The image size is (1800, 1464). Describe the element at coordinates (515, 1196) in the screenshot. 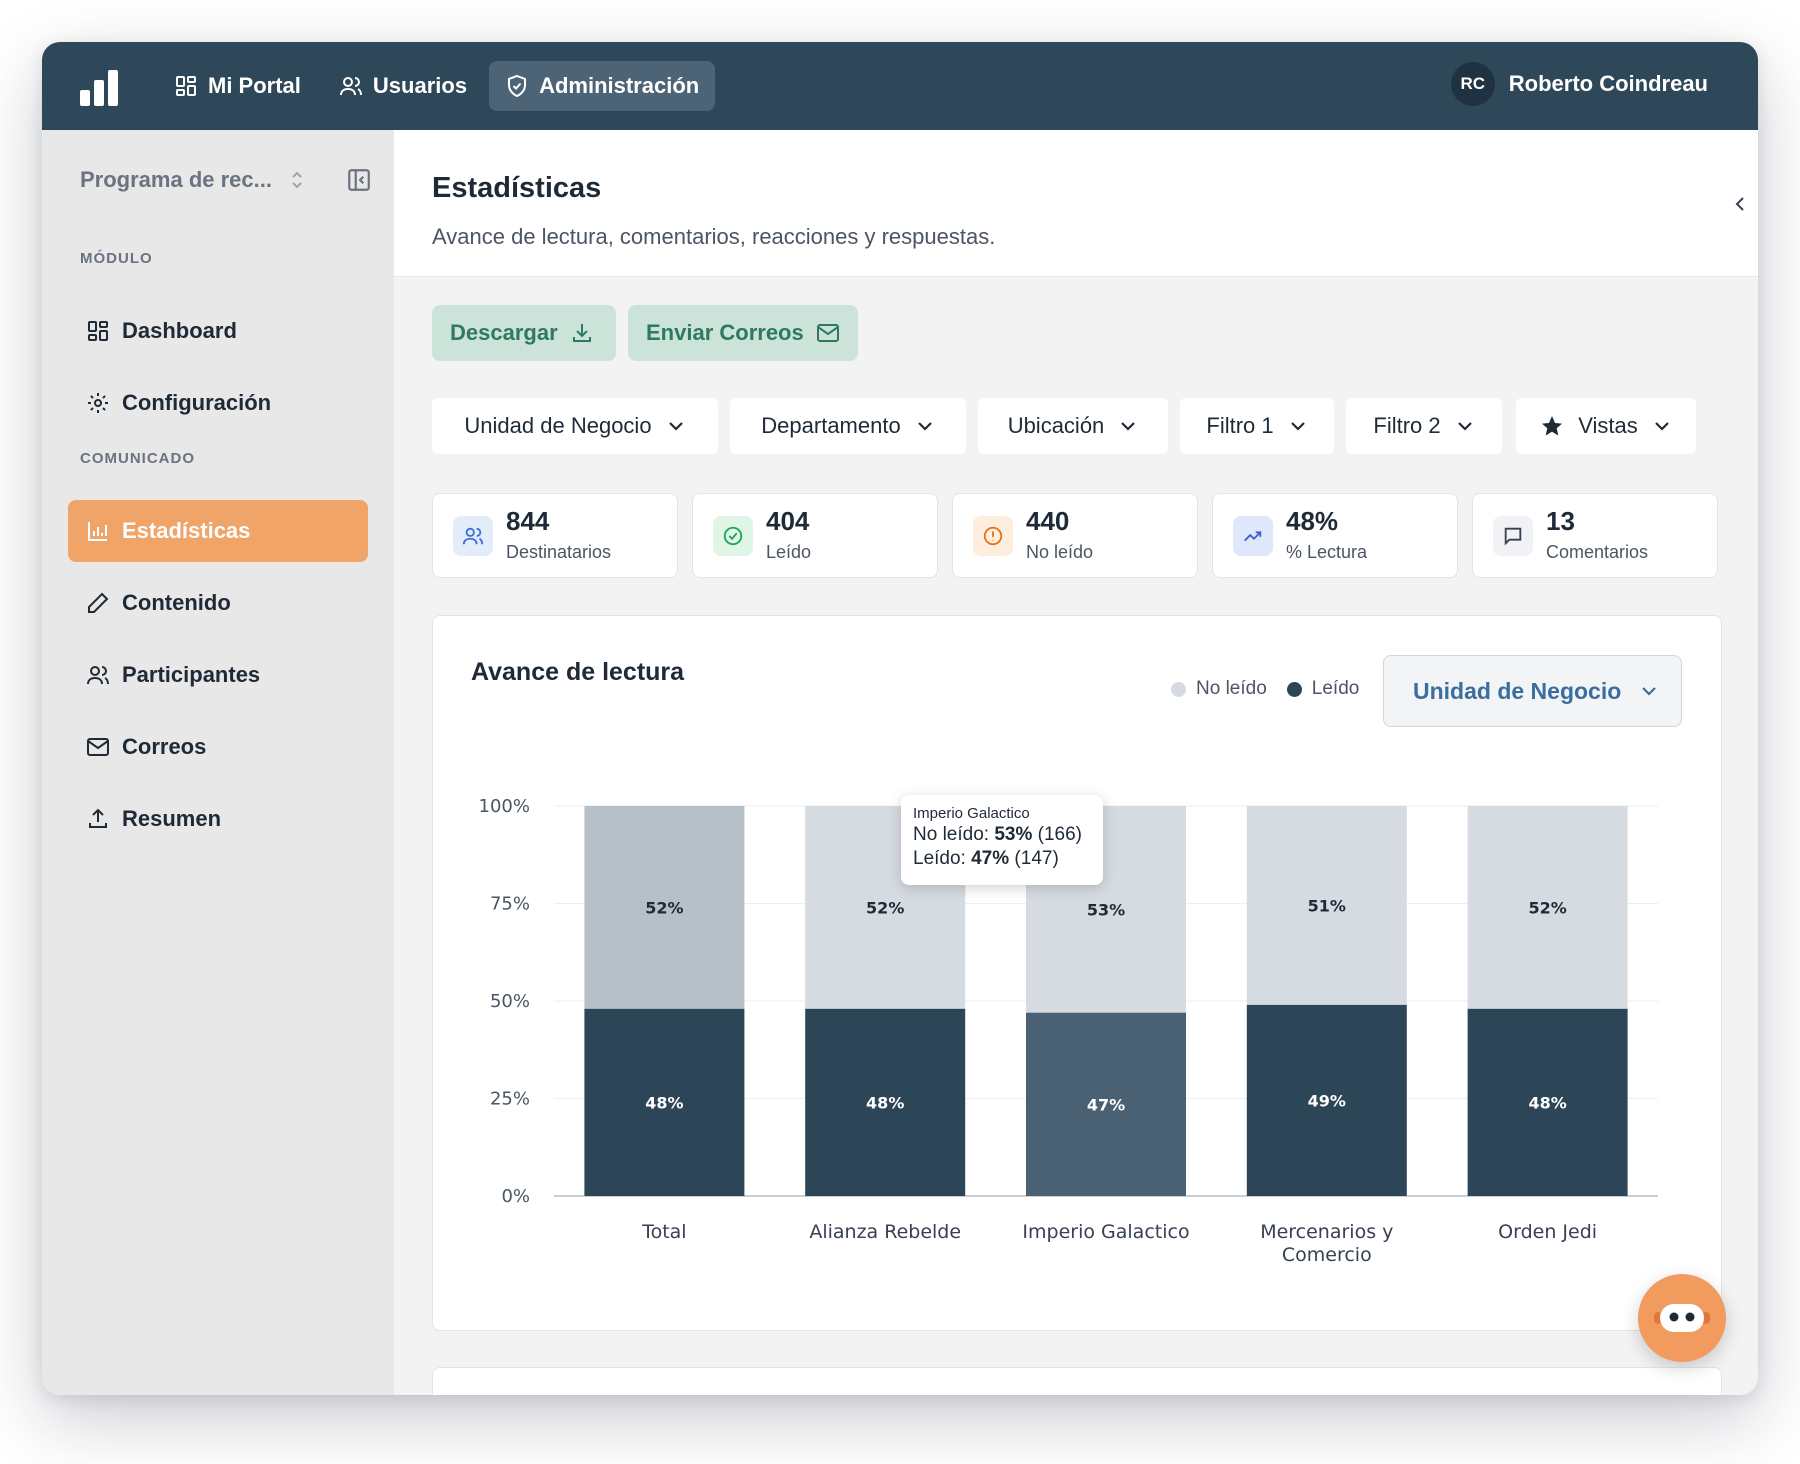

I see `y-tick-label: 0%` at that location.